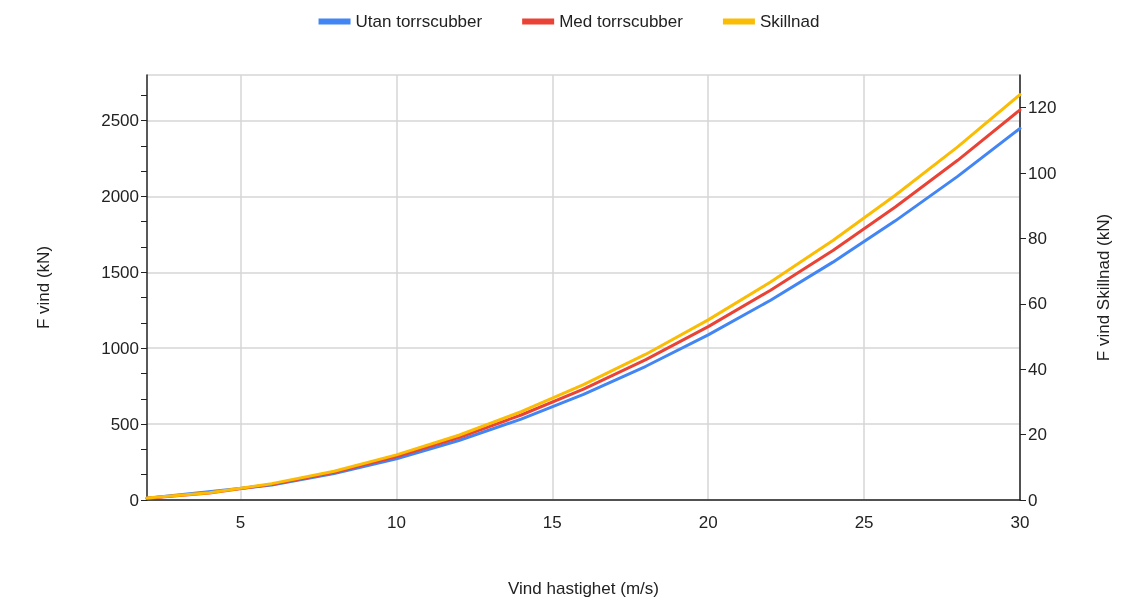  I want to click on y-tick-label: 1000, so click(120, 348).